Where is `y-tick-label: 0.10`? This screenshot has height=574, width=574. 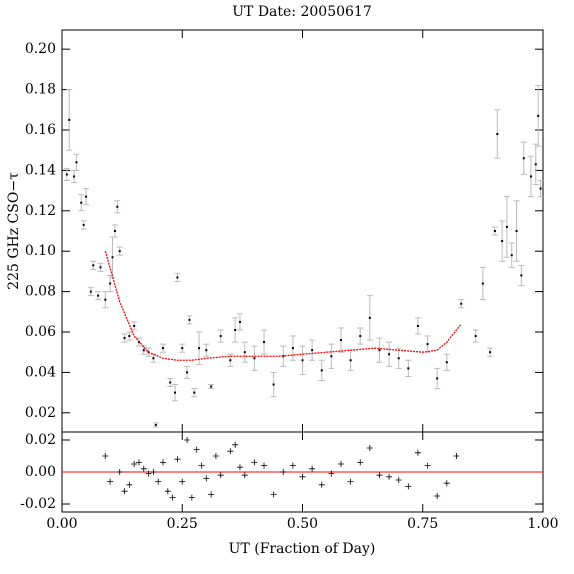
y-tick-label: 0.10 is located at coordinates (40, 251).